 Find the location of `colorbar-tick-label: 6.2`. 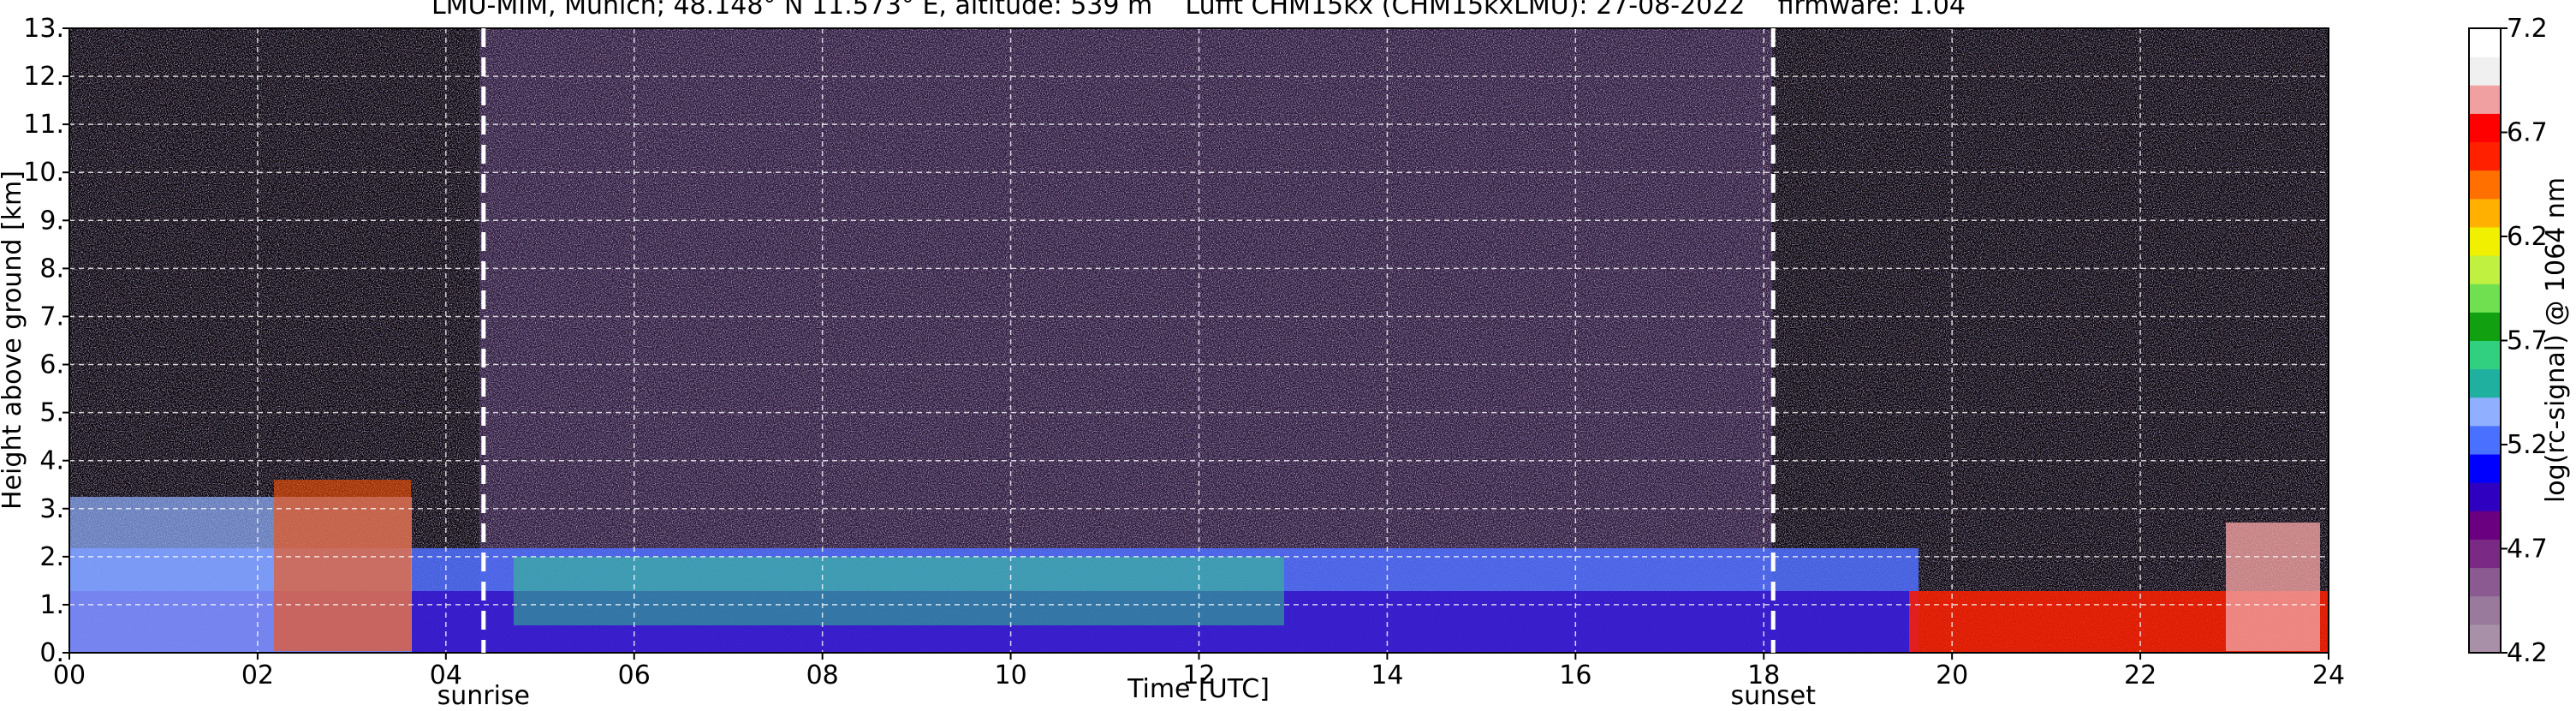

colorbar-tick-label: 6.2 is located at coordinates (2527, 237).